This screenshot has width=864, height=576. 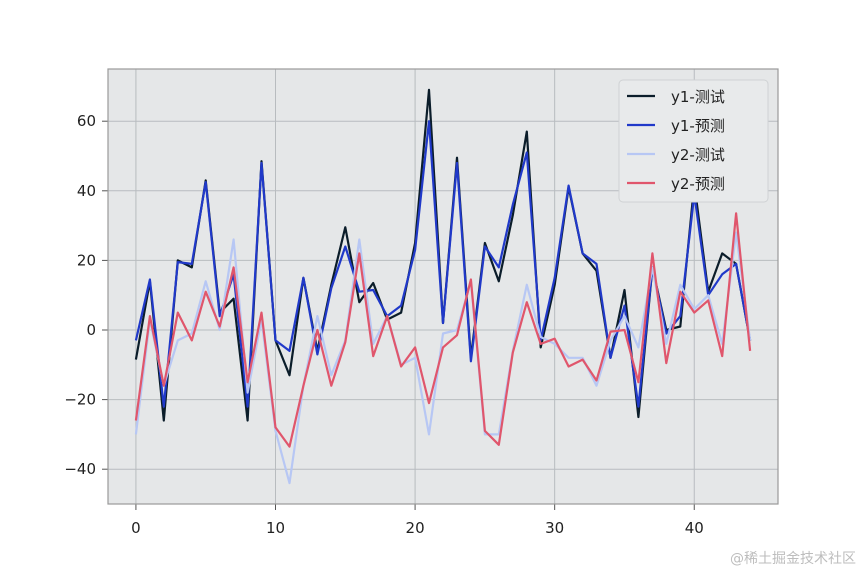 I want to click on x-tick-label: 30, so click(x=554, y=528).